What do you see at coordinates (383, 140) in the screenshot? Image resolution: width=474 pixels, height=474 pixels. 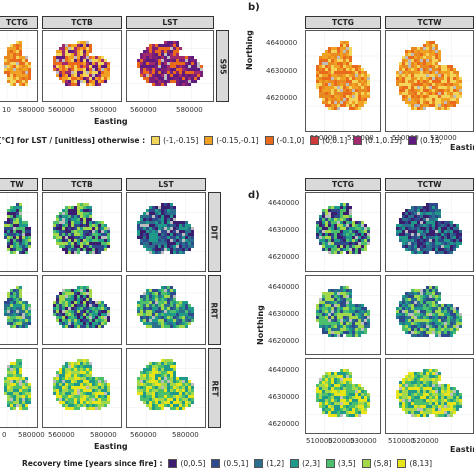 I see `legend-label: (0.1,0.15]` at bounding box center [383, 140].